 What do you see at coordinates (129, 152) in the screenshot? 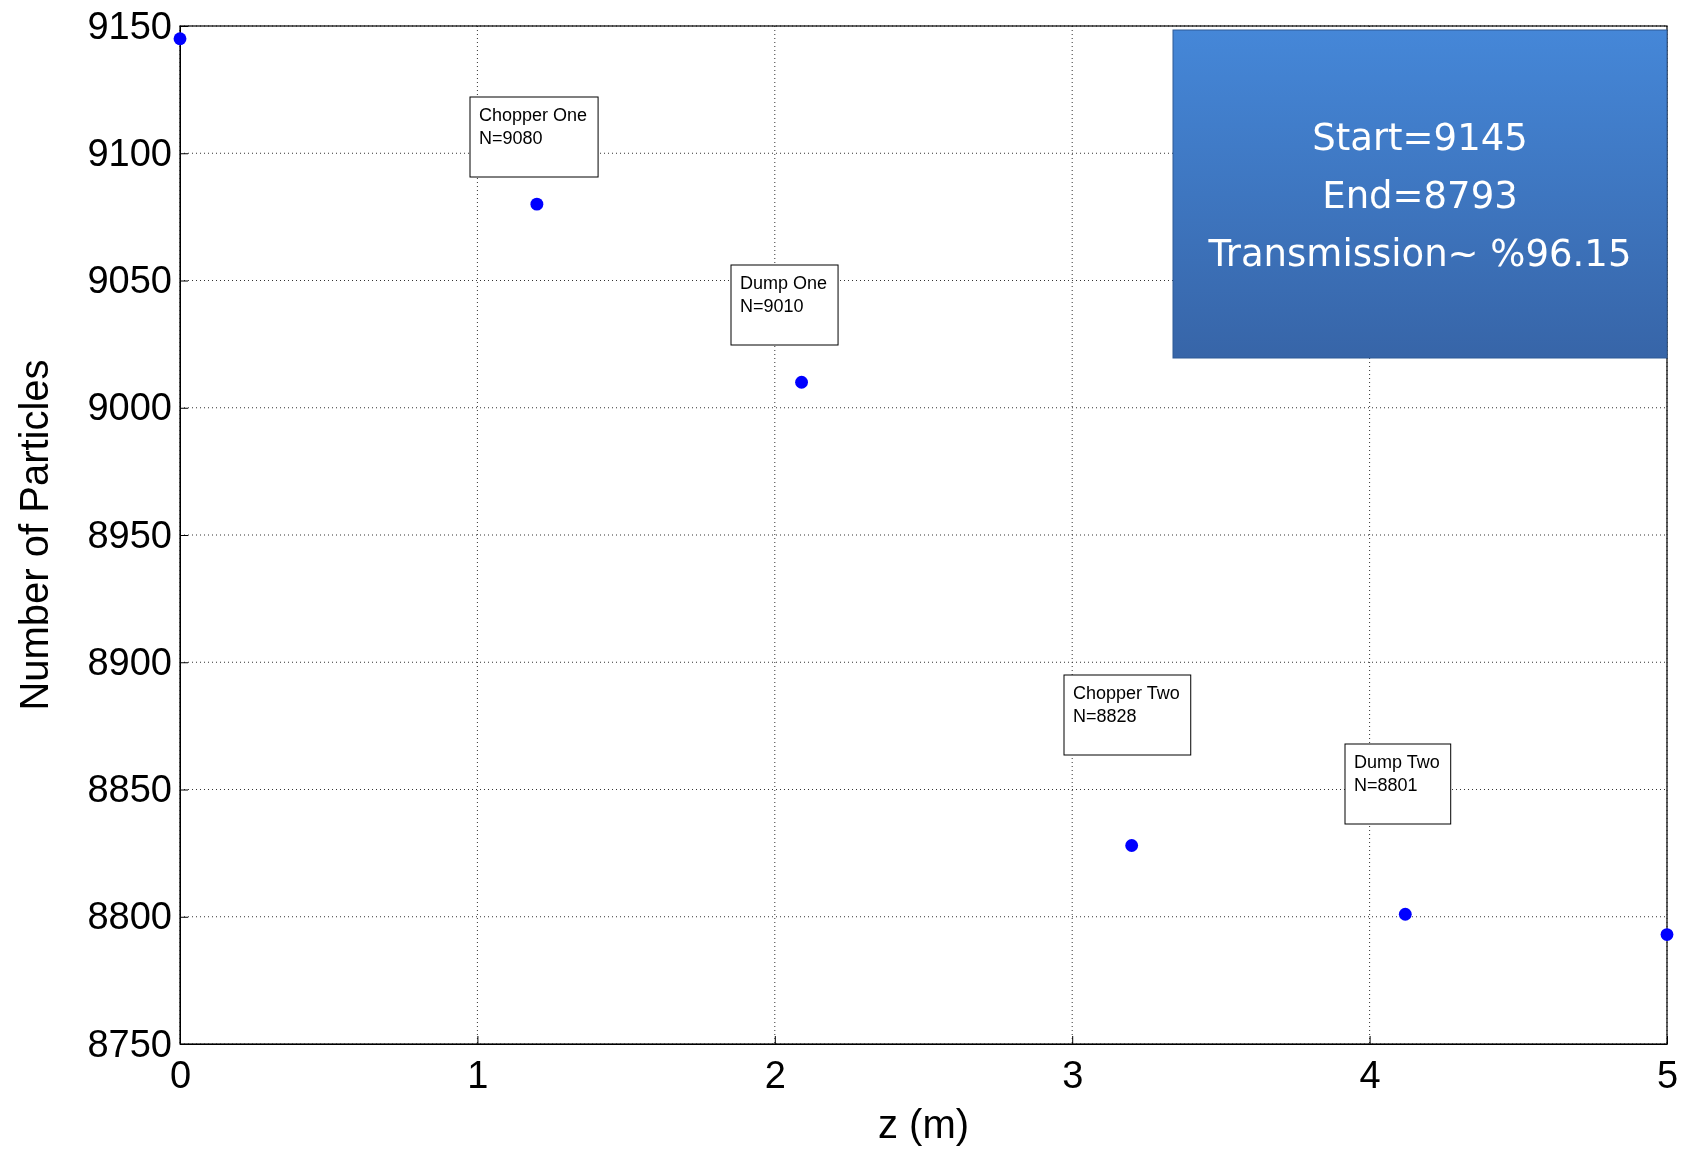
I see `y-tick-label: 9100` at bounding box center [129, 152].